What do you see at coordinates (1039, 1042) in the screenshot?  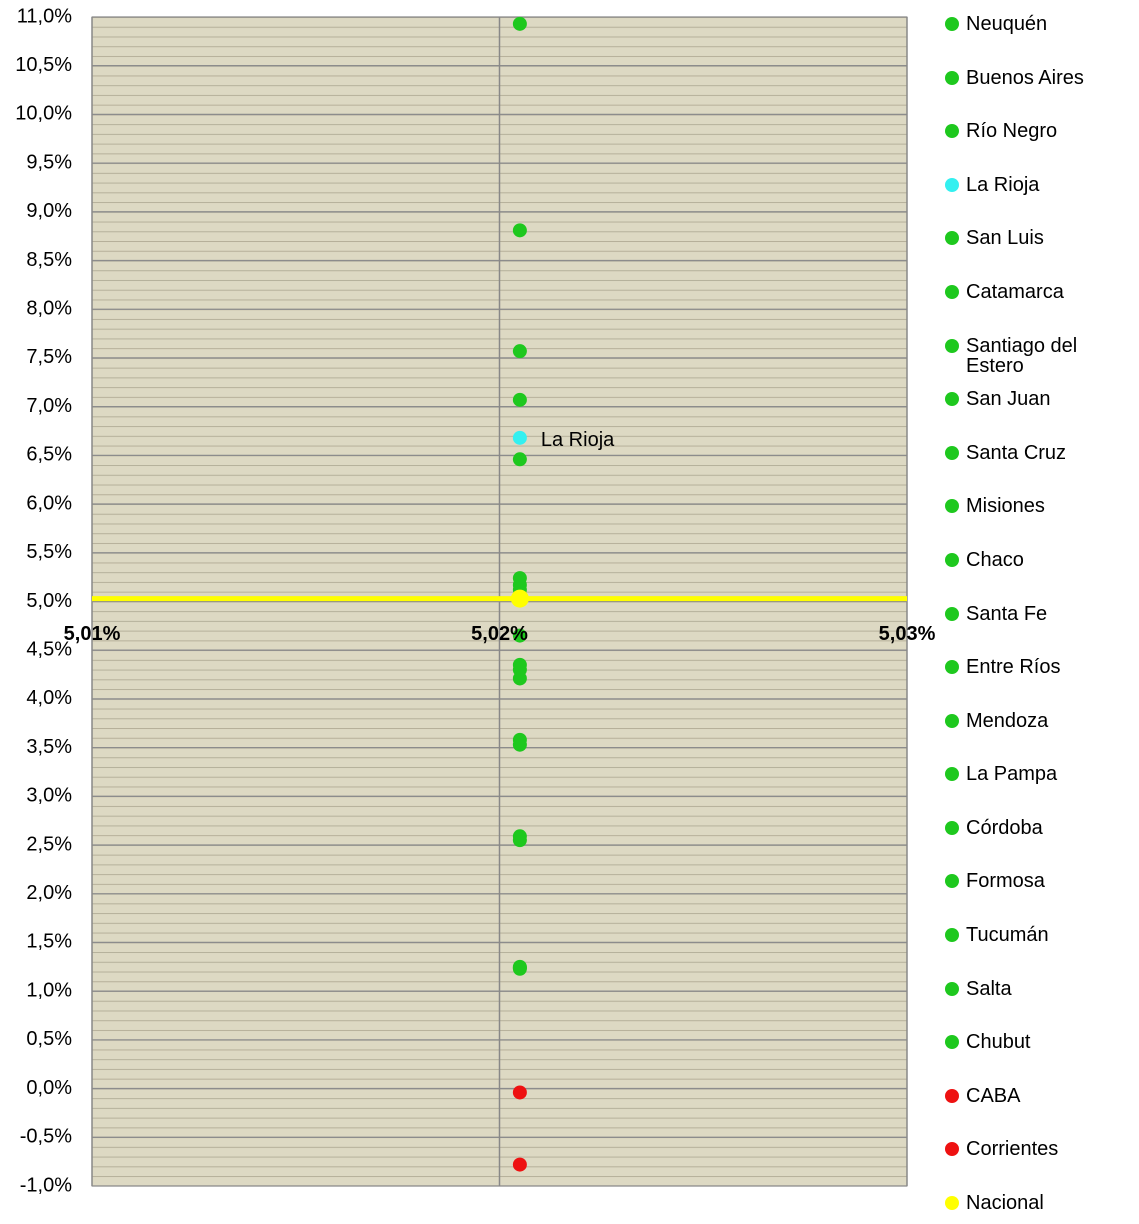 I see `legend-item: Chubut` at bounding box center [1039, 1042].